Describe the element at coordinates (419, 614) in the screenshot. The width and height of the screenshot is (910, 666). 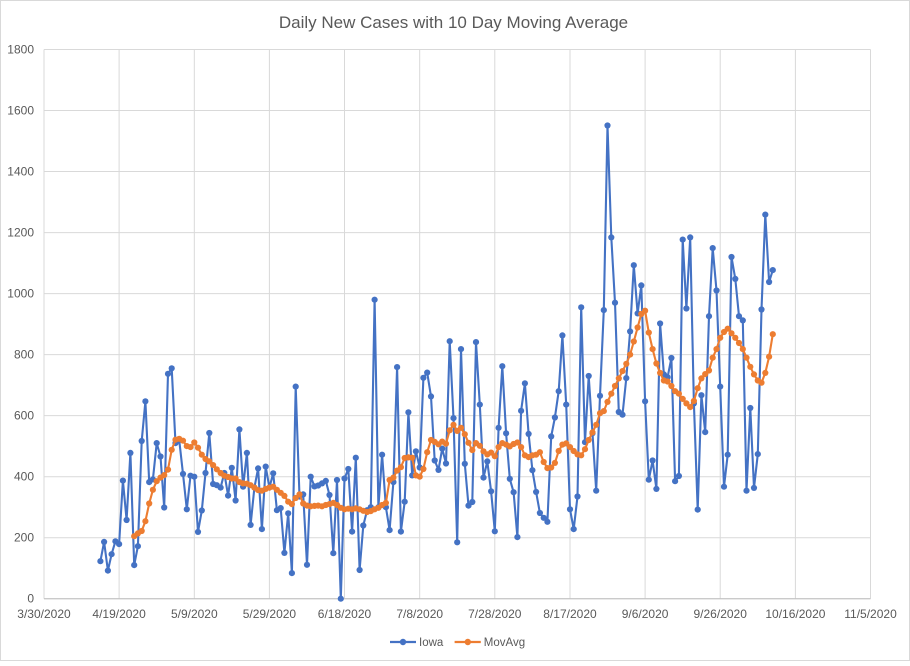
I see `svg-text: 7/8/2020` at that location.